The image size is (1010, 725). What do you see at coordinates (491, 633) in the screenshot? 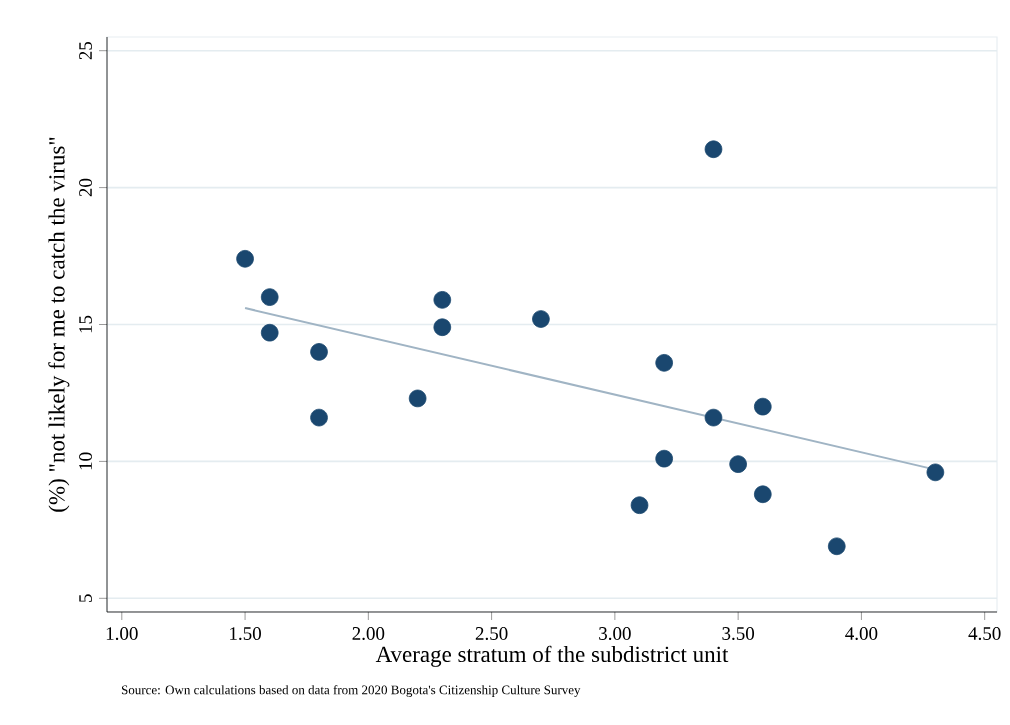
I see `x-tick-label: 2.50` at bounding box center [491, 633].